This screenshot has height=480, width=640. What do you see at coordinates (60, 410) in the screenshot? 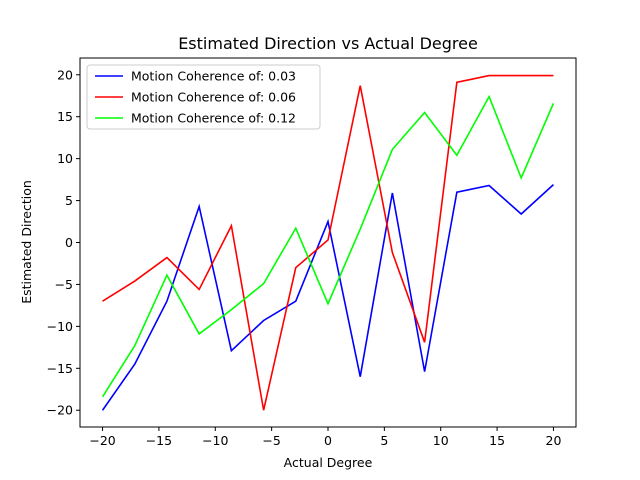
I see `y-tick-label: −20` at bounding box center [60, 410].